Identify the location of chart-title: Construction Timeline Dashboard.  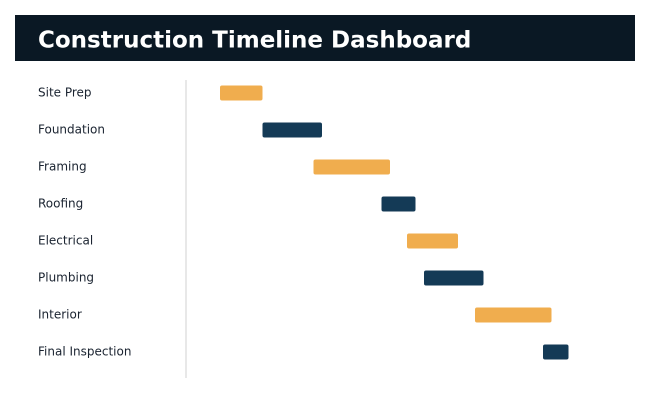
(254, 41).